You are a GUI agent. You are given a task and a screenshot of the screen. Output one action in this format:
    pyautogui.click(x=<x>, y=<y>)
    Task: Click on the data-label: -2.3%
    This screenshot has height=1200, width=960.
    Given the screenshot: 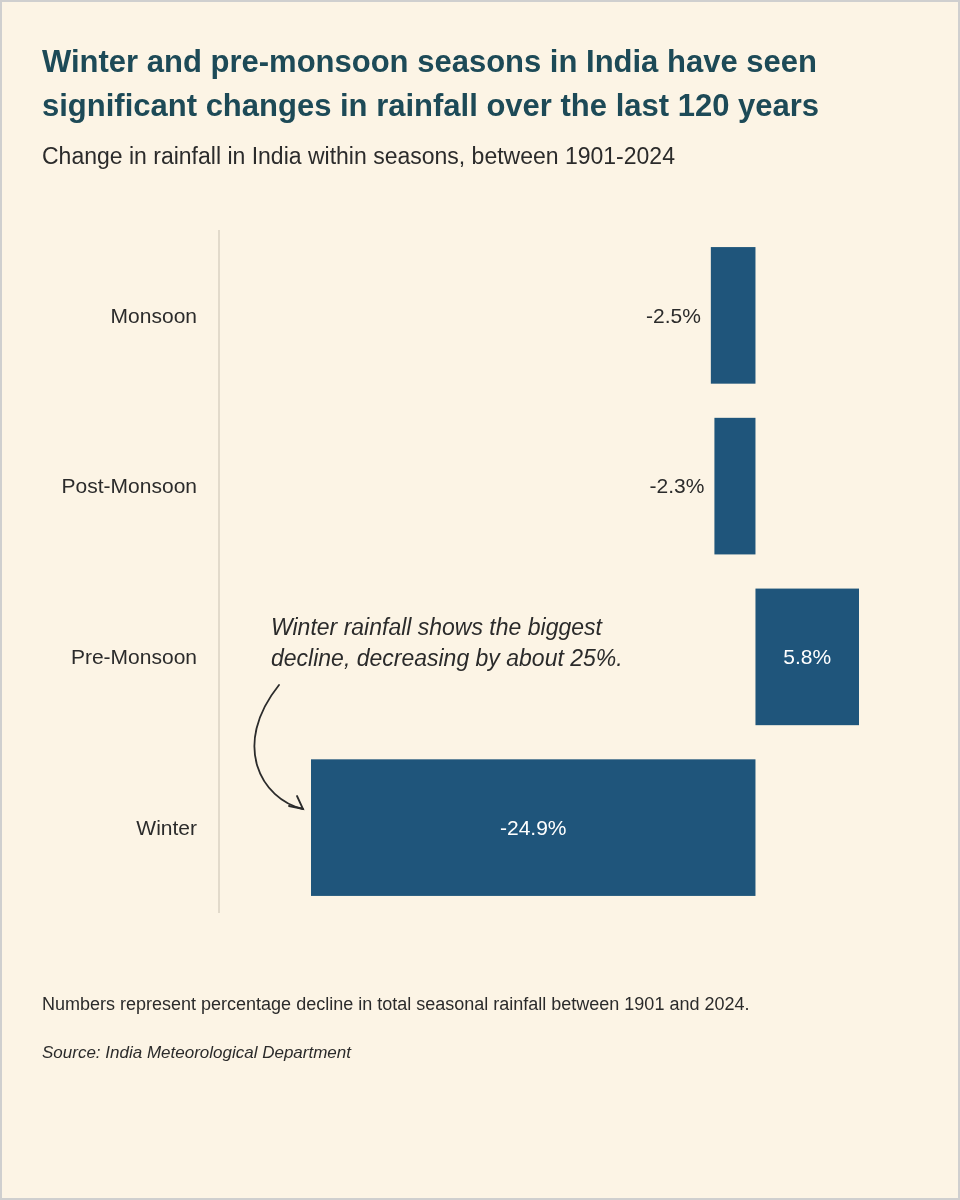 What is the action you would take?
    pyautogui.click(x=677, y=486)
    